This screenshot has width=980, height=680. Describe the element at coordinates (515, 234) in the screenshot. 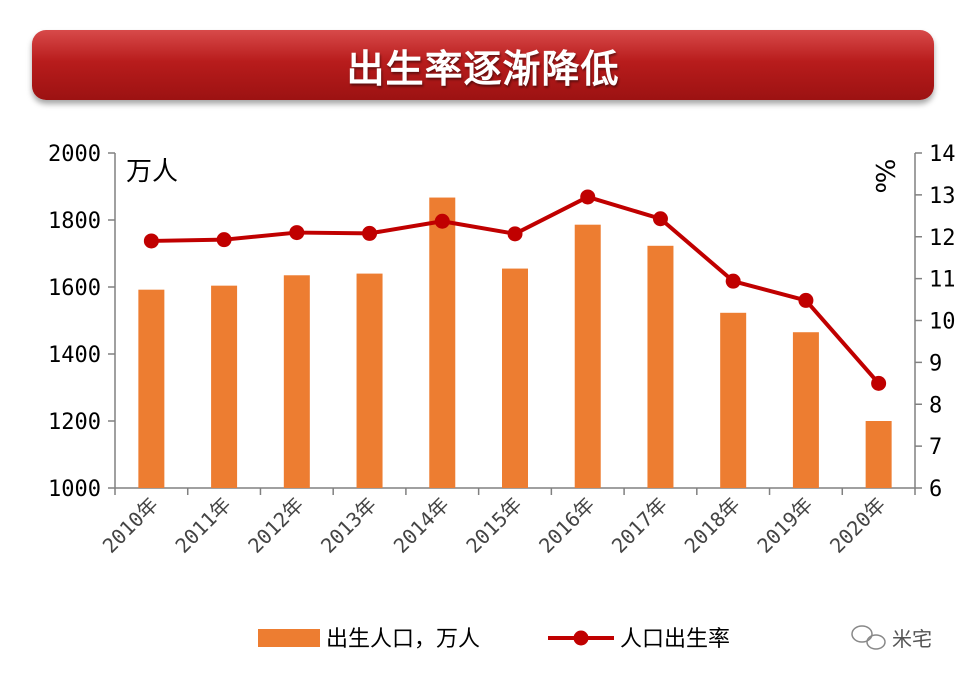

I see `rate-point-2015年` at that location.